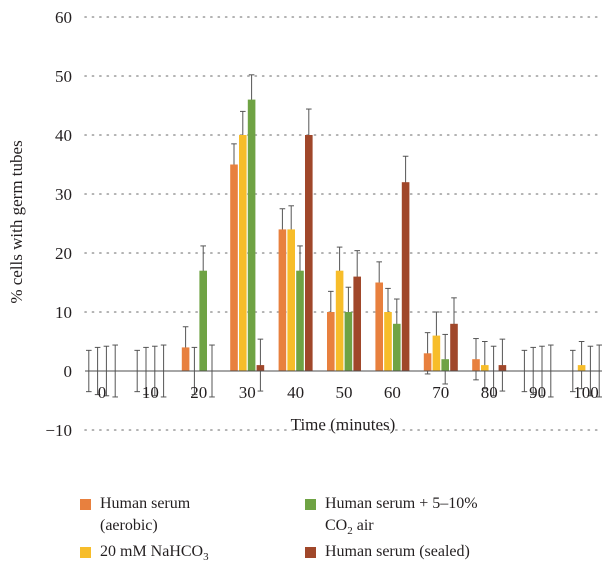 Image resolution: width=609 pixels, height=571 pixels. Describe the element at coordinates (310, 552) in the screenshot. I see `legend-swatch-sealed` at that location.